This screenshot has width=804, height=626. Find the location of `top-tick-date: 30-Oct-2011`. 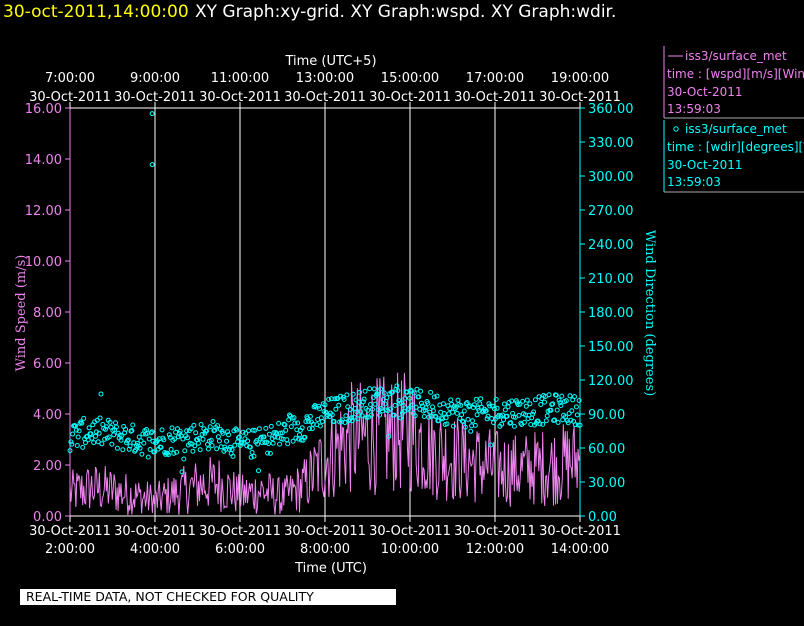

top-tick-date: 30-Oct-2011 is located at coordinates (325, 97).